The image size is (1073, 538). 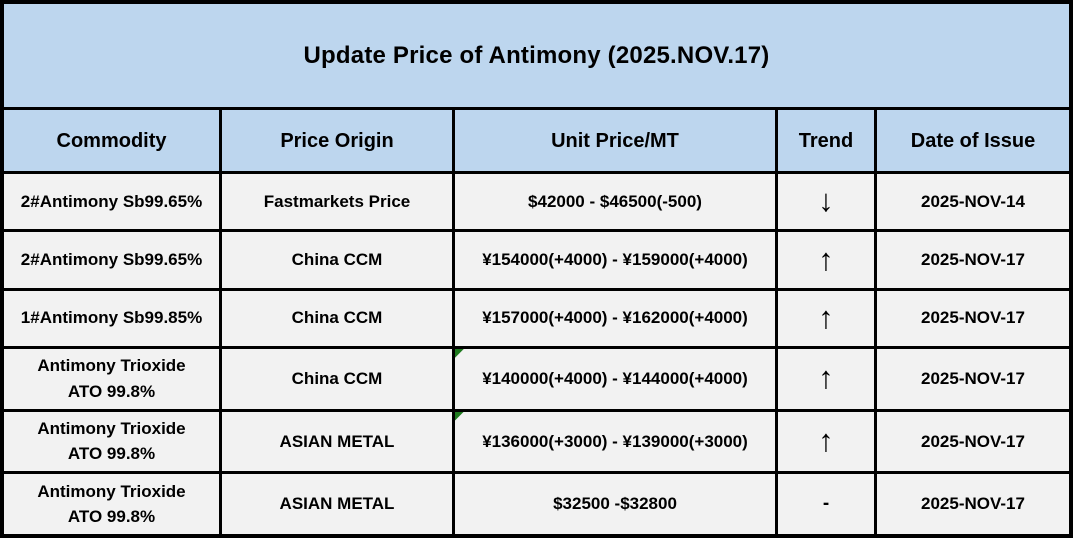 I want to click on price-label: ¥140000(+4000) - ¥144000(+4000), so click(x=615, y=378).